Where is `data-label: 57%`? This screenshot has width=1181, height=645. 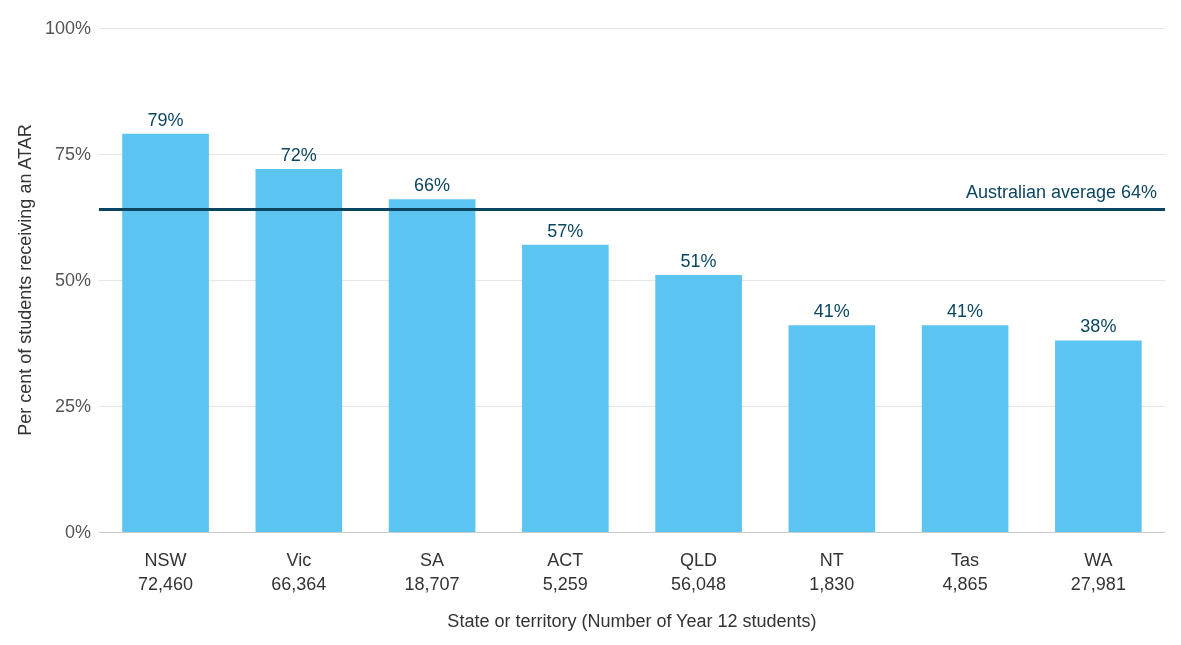
data-label: 57% is located at coordinates (565, 230).